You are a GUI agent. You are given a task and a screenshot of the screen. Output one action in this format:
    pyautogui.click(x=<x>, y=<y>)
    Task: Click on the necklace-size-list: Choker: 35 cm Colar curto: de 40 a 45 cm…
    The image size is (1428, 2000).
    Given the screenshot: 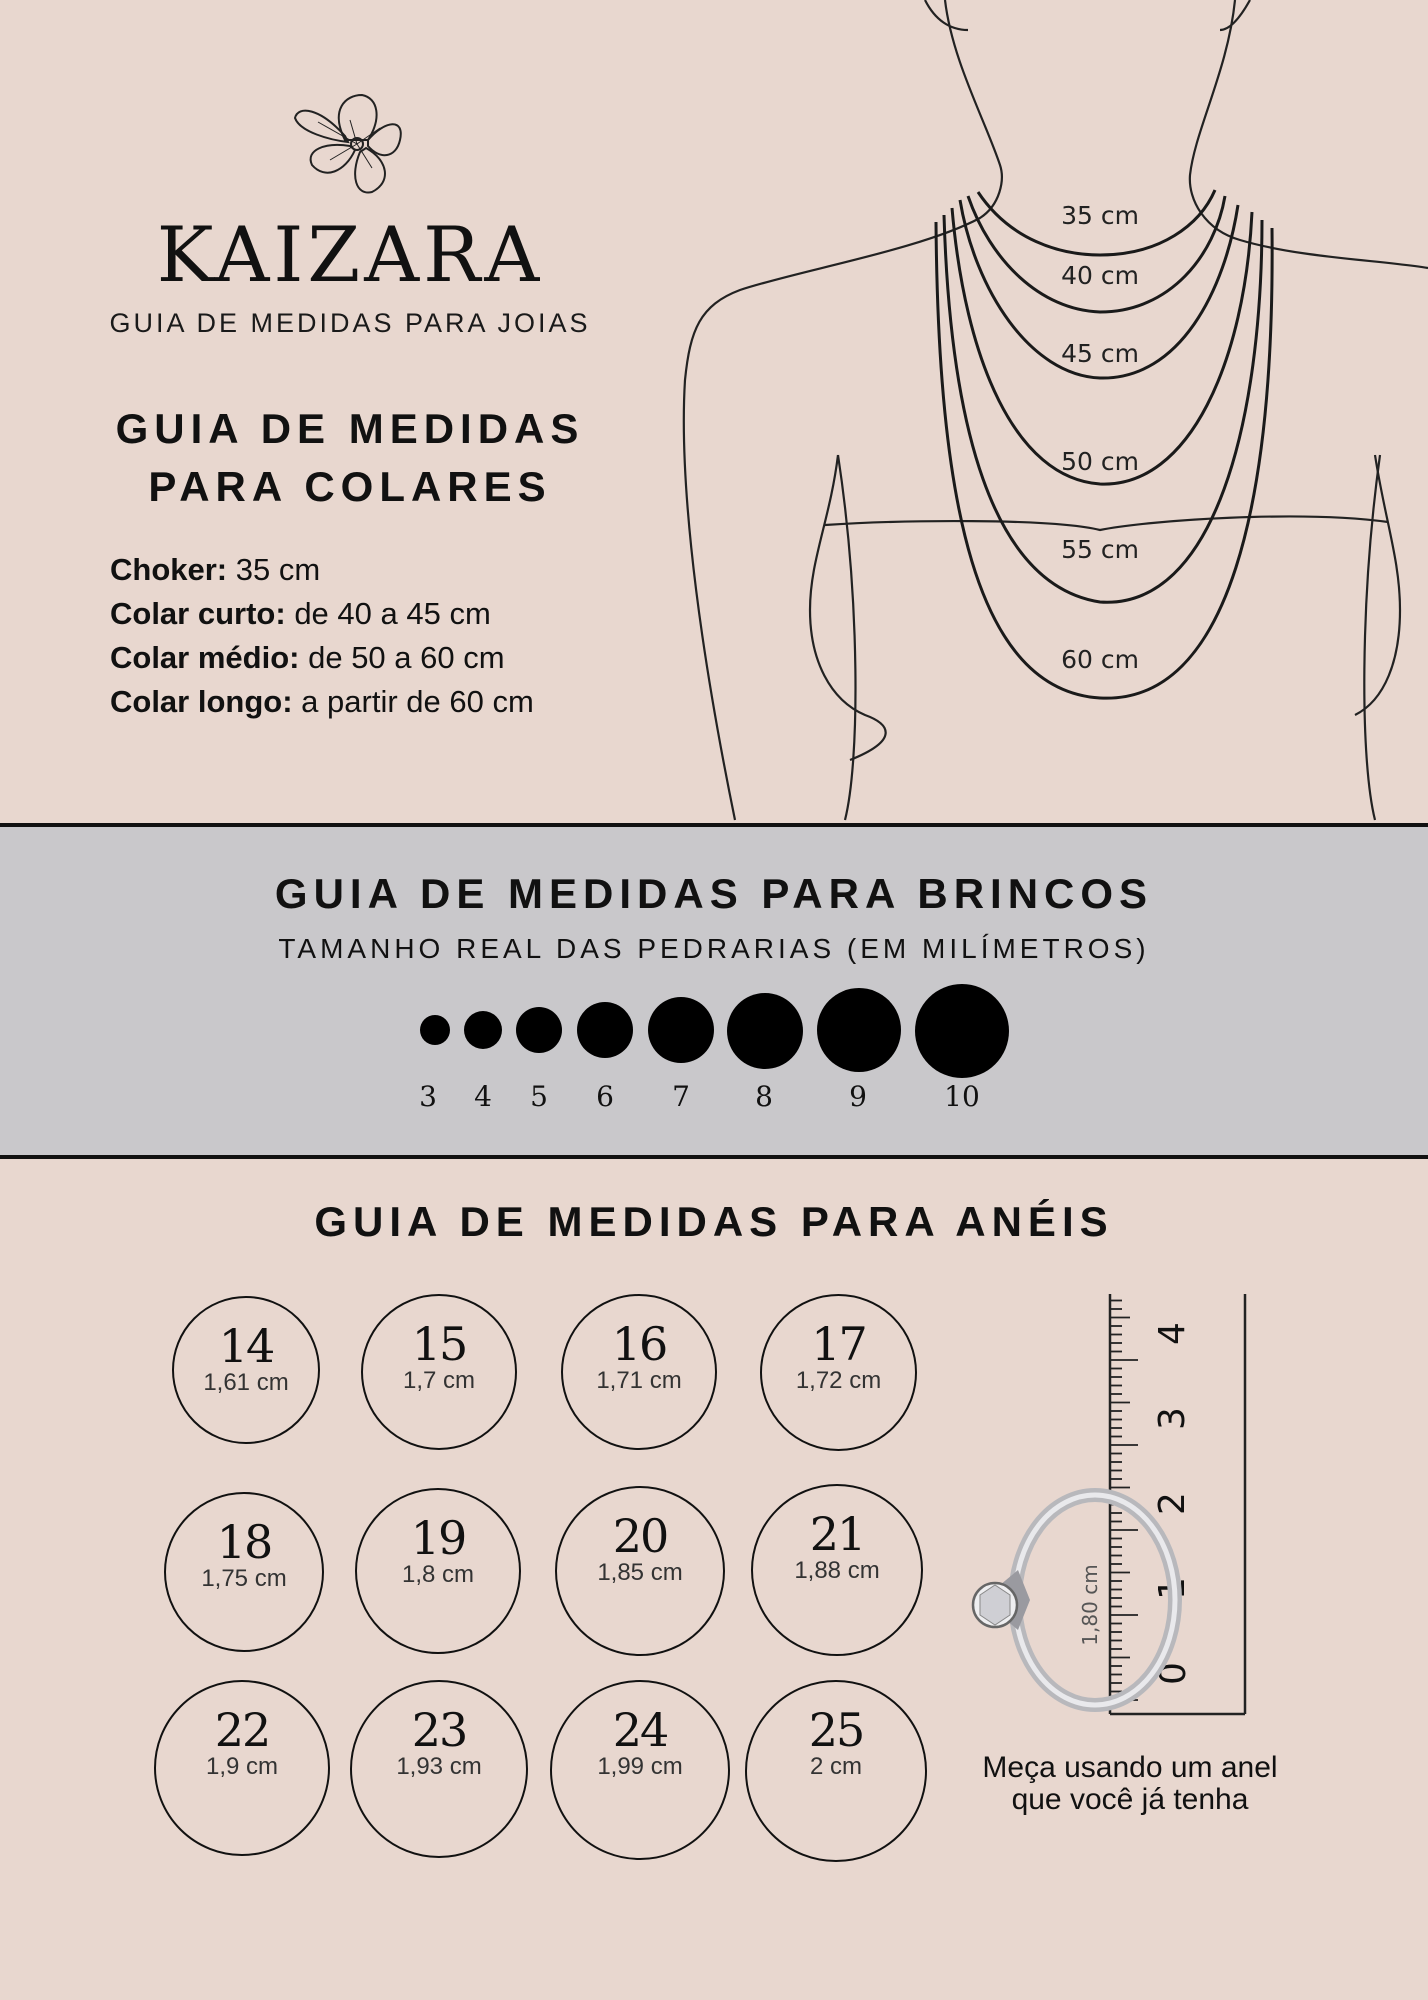 What is the action you would take?
    pyautogui.click(x=322, y=636)
    